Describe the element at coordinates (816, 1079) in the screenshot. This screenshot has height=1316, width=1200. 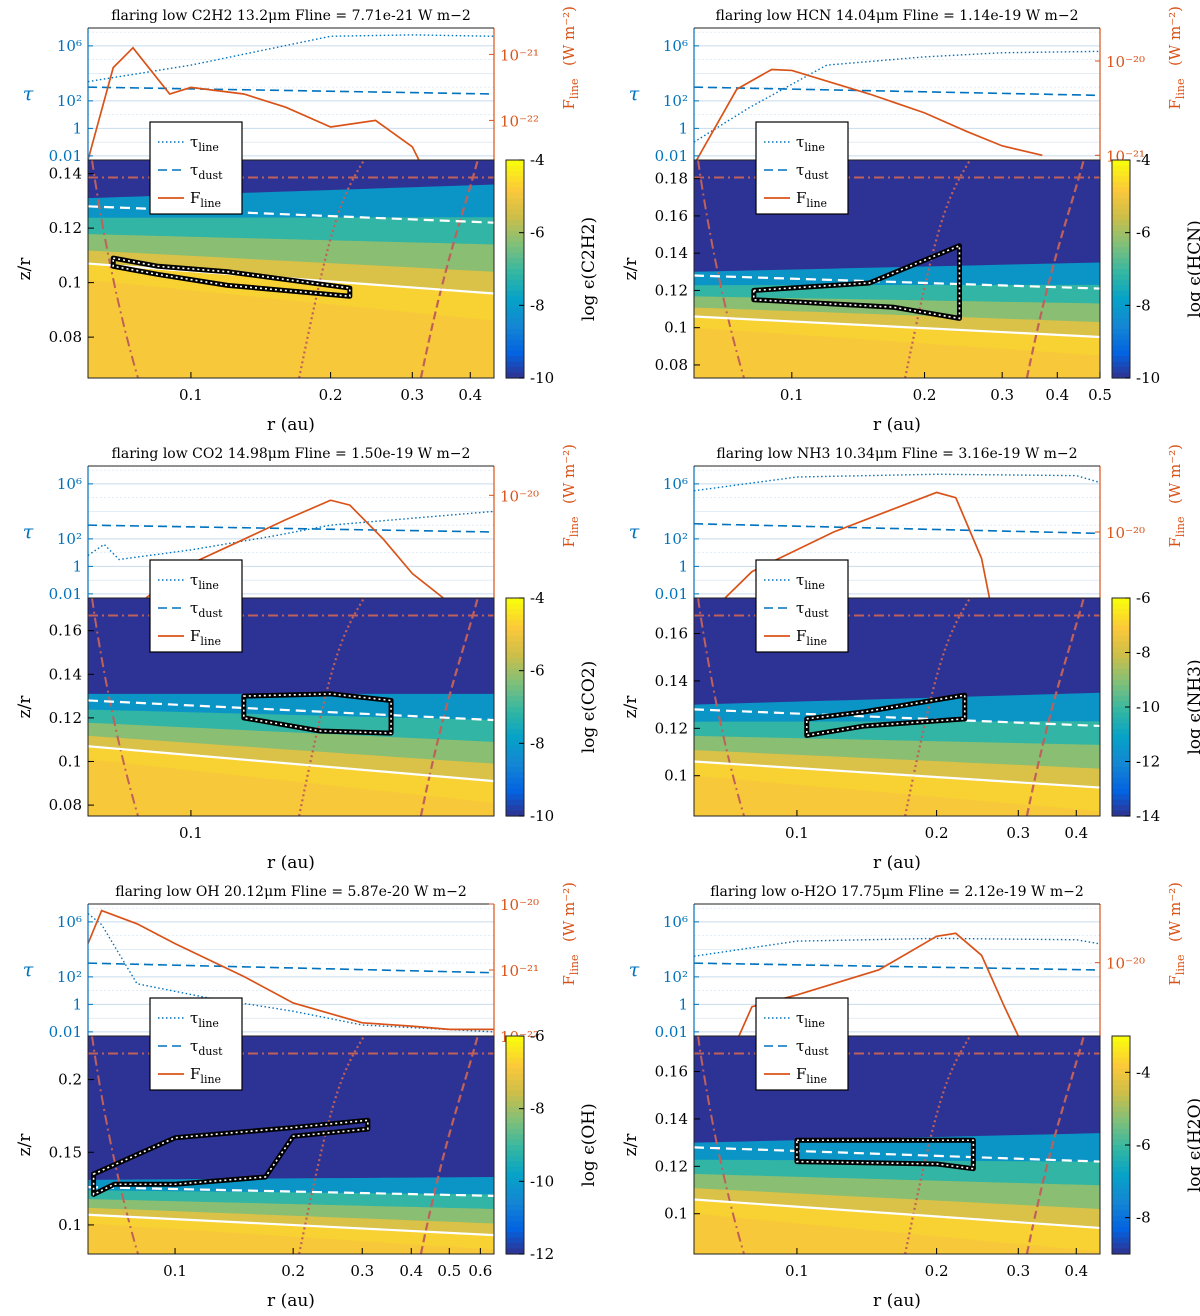
I see `legend-label-f-line-sub: line` at that location.